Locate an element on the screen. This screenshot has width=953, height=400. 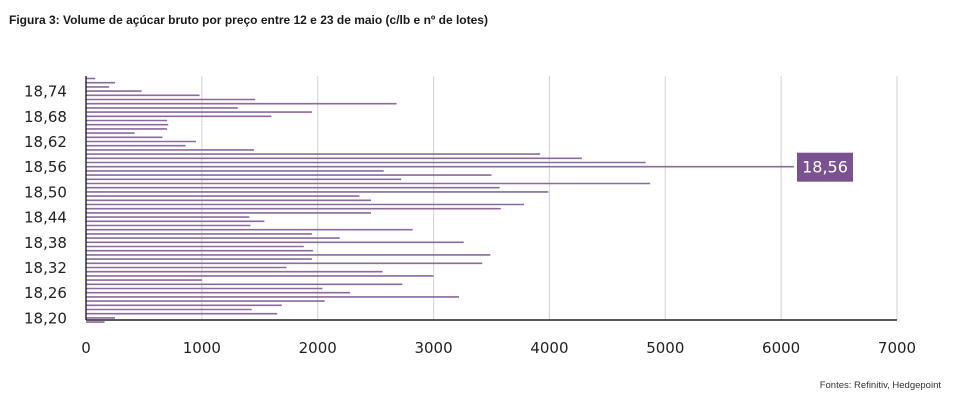
x-tick-label: 7000 is located at coordinates (897, 348).